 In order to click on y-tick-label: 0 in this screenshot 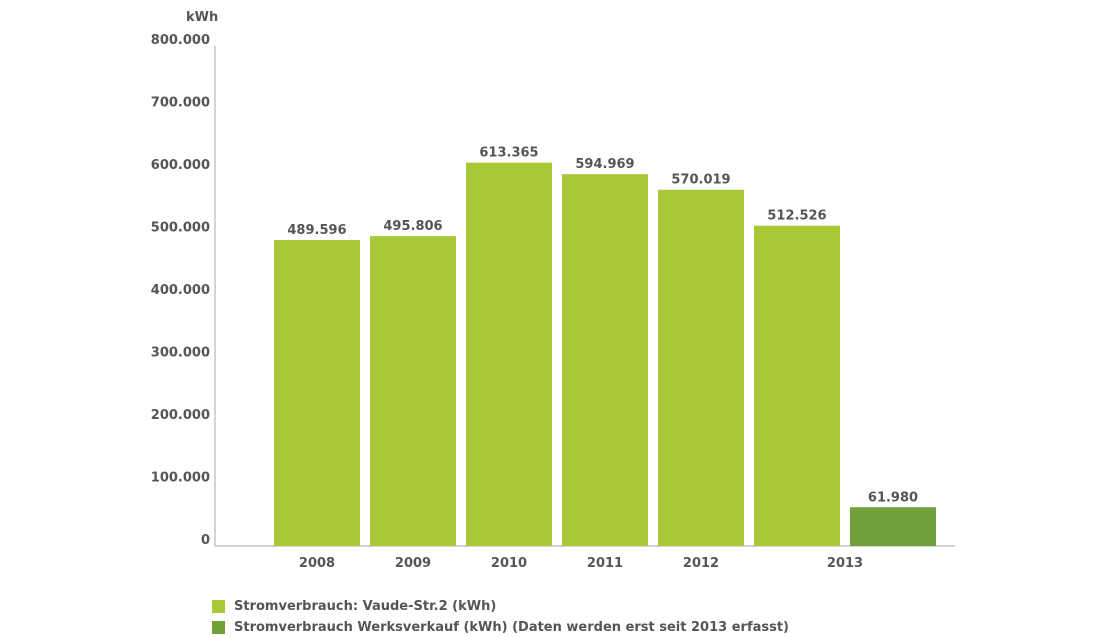, I will do `click(205, 540)`.